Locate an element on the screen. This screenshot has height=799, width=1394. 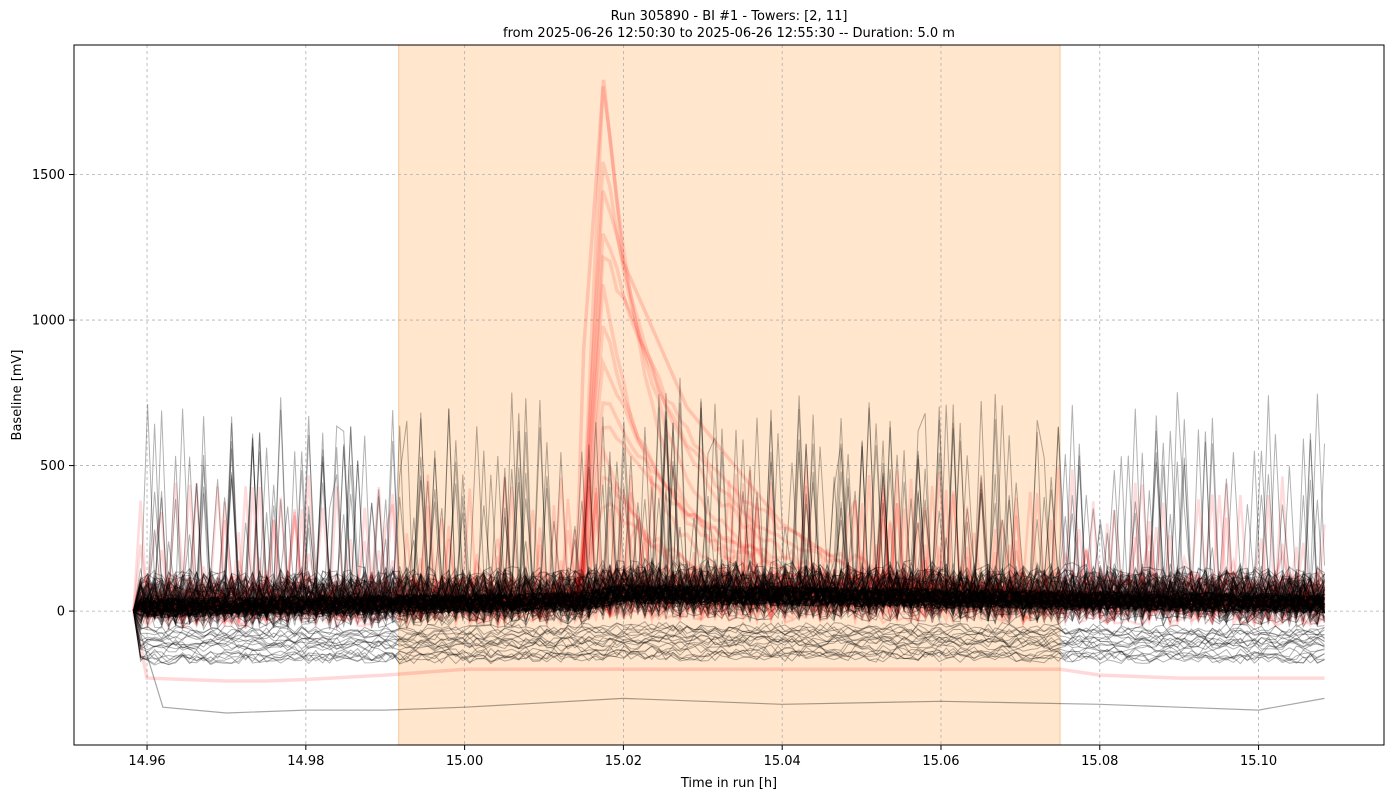
black-notable-line is located at coordinates (728, 662).